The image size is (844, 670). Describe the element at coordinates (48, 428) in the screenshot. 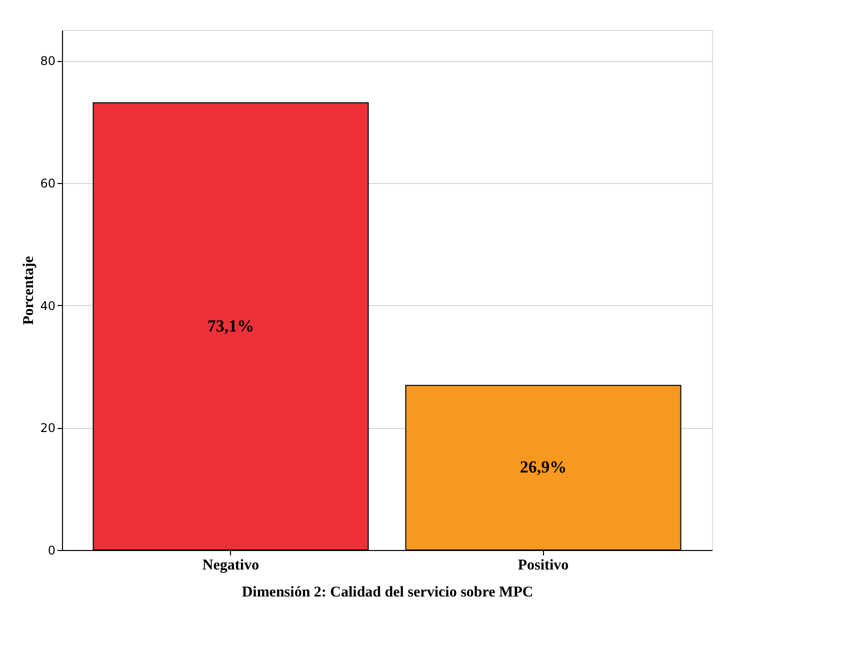

I see `y-tick-label: 20` at that location.